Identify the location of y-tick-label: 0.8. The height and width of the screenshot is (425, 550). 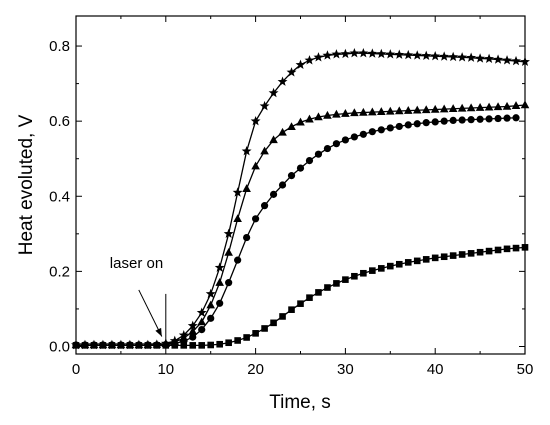
(59, 46).